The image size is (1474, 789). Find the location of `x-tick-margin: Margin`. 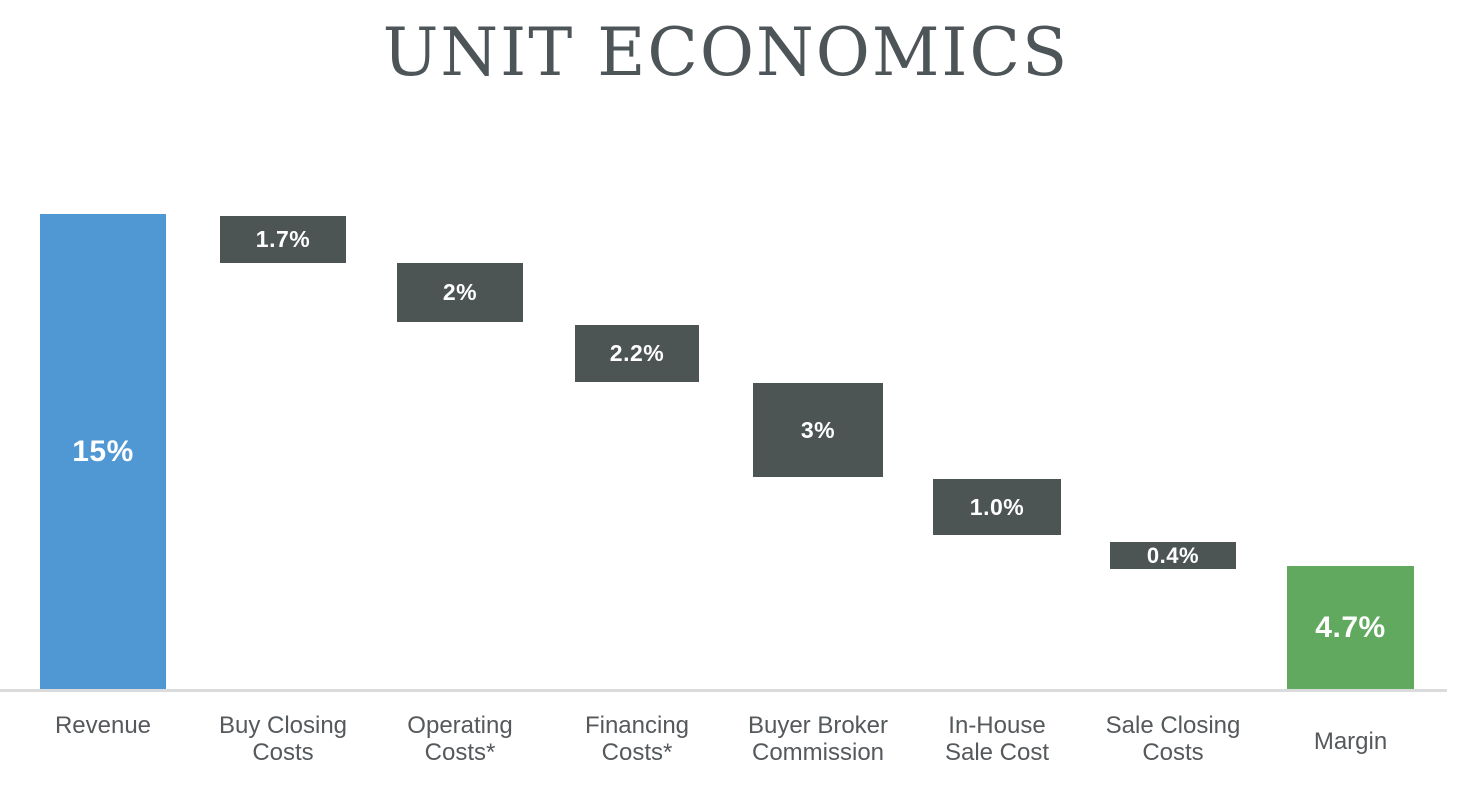

x-tick-margin: Margin is located at coordinates (1350, 741).